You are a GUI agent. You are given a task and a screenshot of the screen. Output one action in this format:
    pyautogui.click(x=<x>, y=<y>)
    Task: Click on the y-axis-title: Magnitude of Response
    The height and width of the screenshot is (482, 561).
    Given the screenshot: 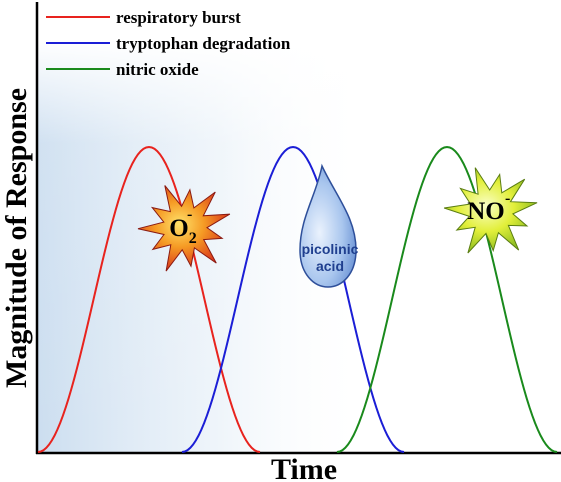 What is the action you would take?
    pyautogui.click(x=16, y=238)
    